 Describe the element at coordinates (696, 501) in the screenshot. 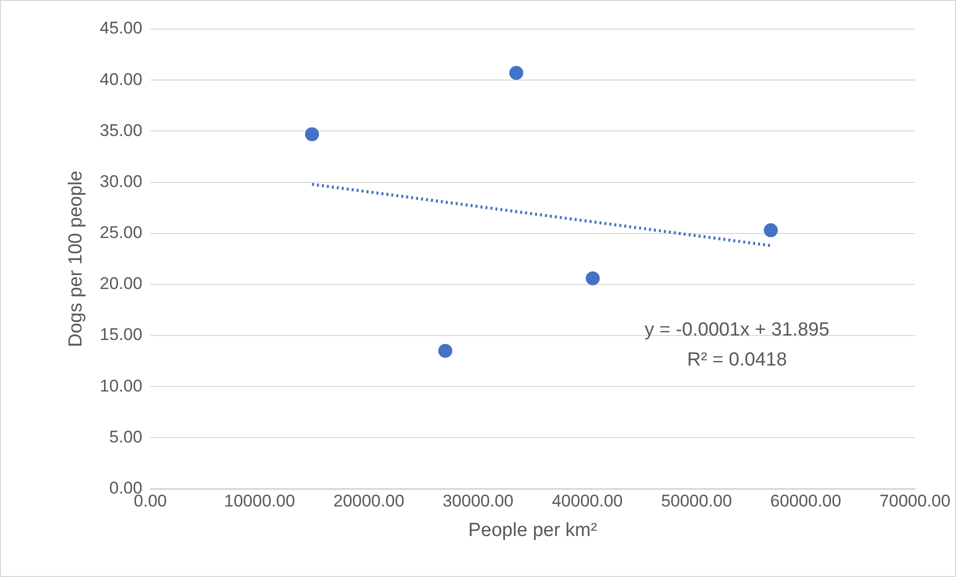

I see `x-tick-label: 50000.00` at that location.